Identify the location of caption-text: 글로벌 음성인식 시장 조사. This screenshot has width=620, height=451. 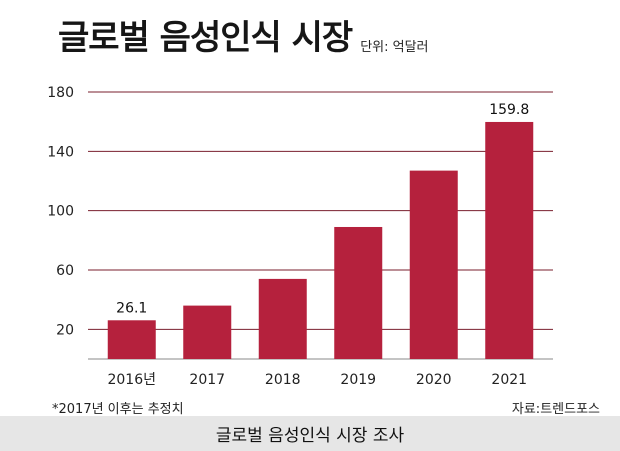
(310, 436).